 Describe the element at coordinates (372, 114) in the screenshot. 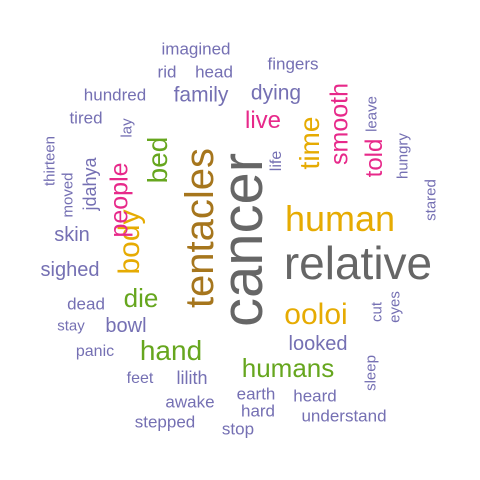

I see `word-leave: leave` at that location.